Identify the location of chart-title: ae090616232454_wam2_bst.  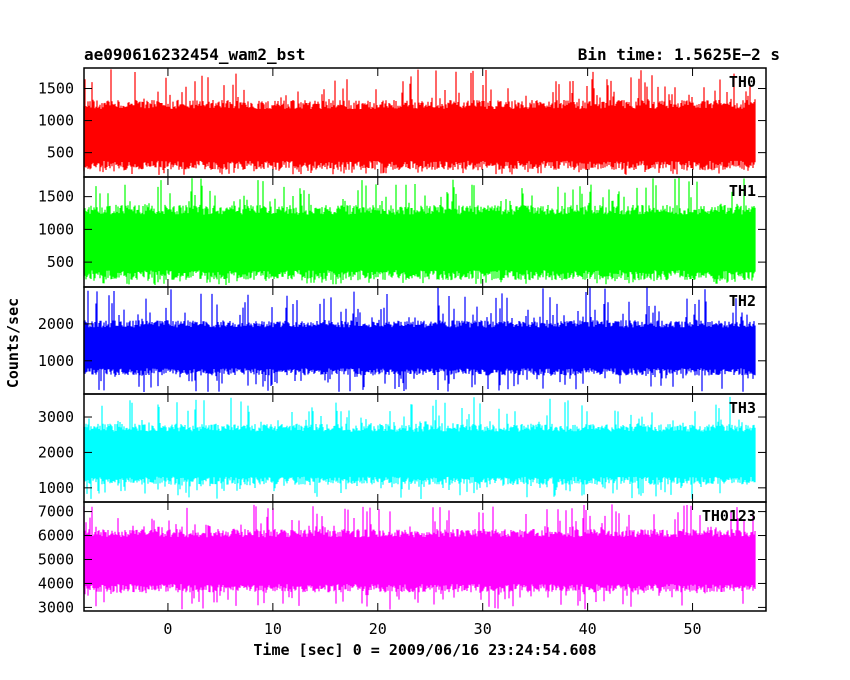
(195, 54).